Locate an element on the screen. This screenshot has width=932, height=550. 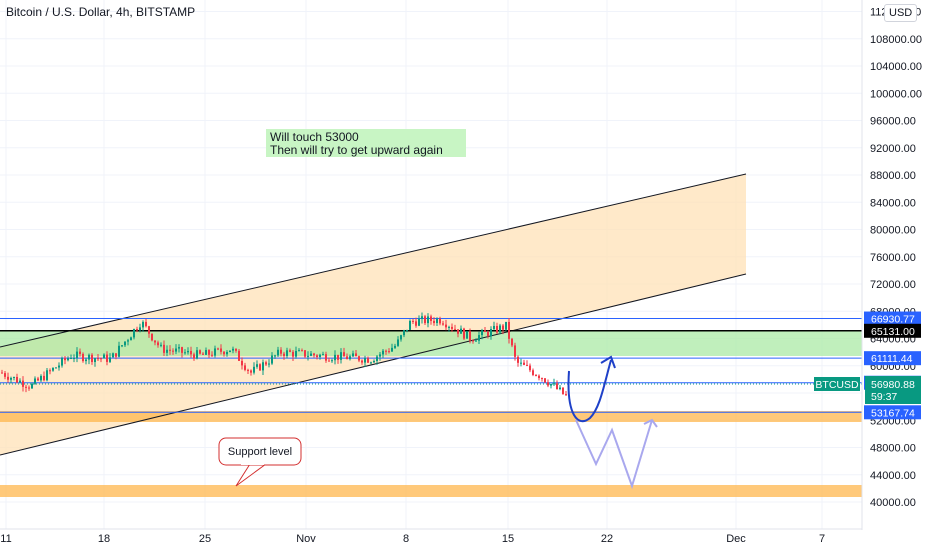
time-tick-label: 7 is located at coordinates (822, 539).